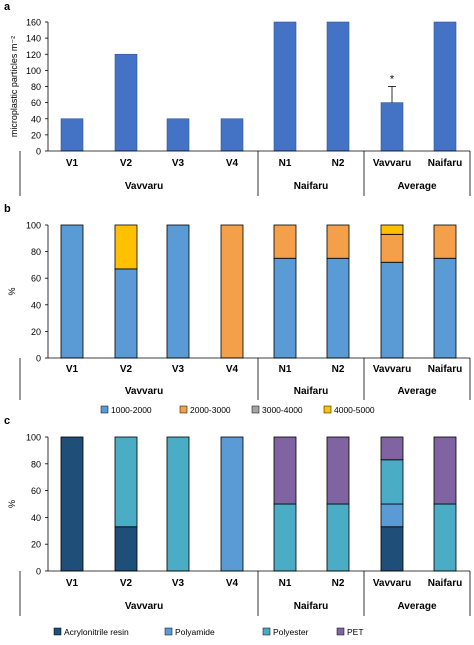  What do you see at coordinates (131, 410) in the screenshot?
I see `legend-label: 1000-2000` at bounding box center [131, 410].